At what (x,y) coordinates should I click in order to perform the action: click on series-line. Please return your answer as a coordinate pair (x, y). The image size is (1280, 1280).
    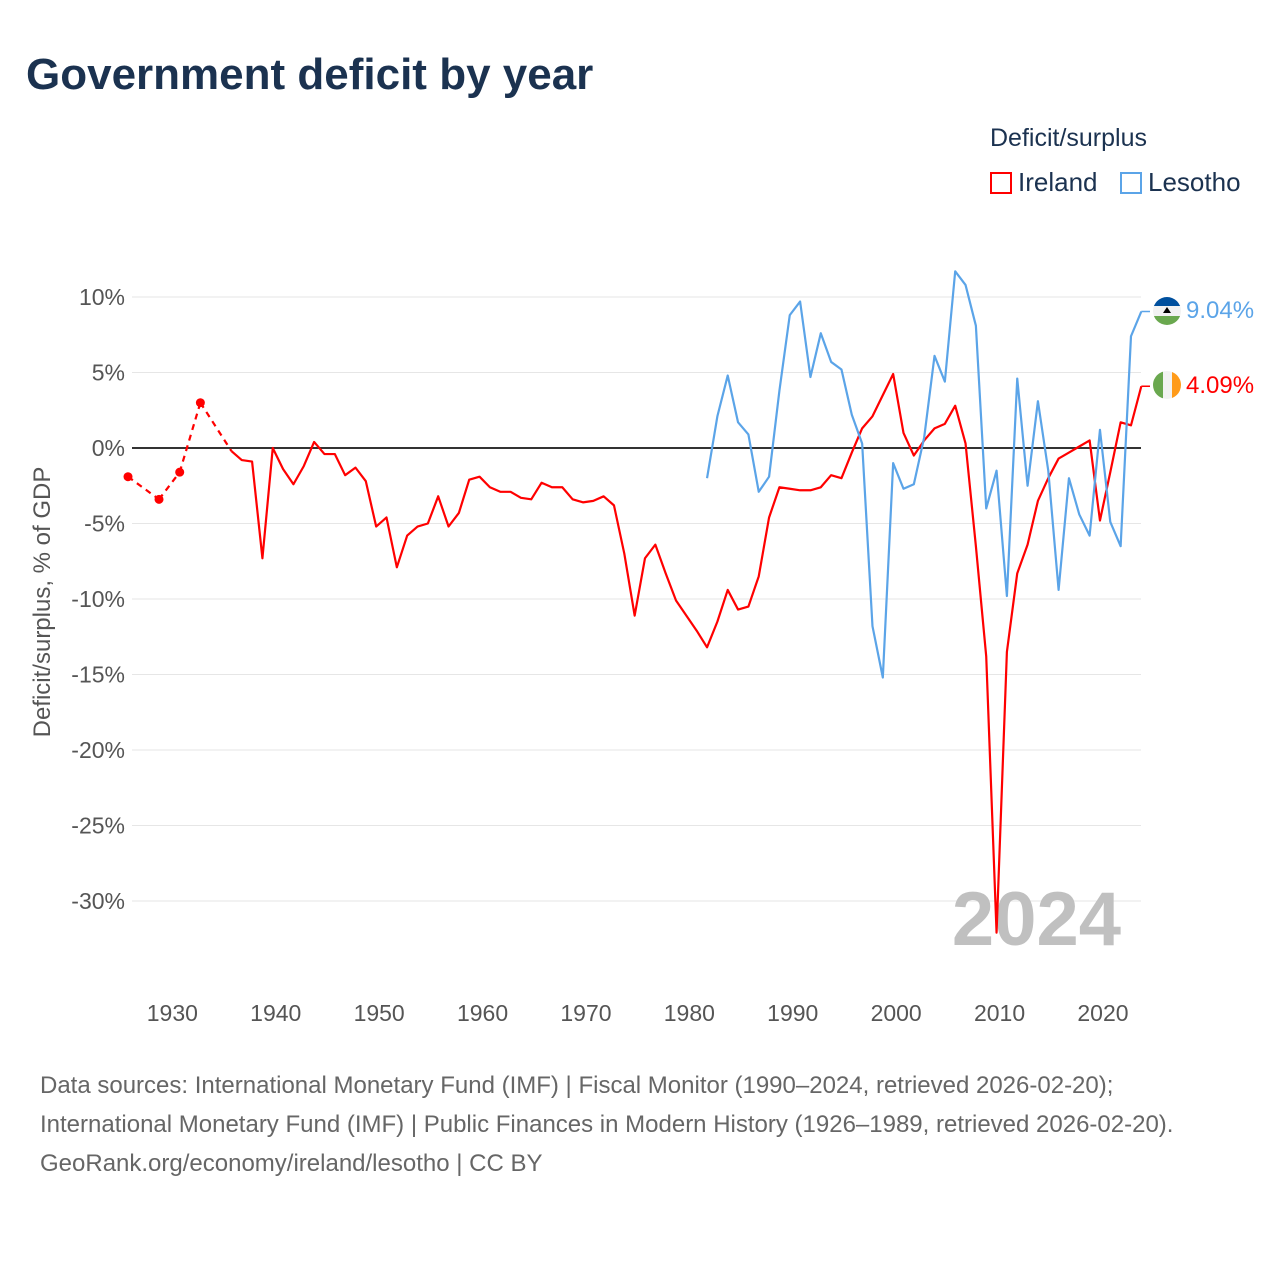
    Looking at the image, I should click on (924, 474).